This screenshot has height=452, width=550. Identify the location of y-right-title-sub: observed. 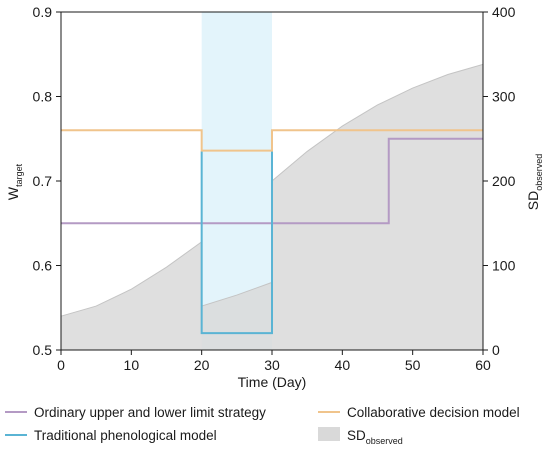
(539, 172).